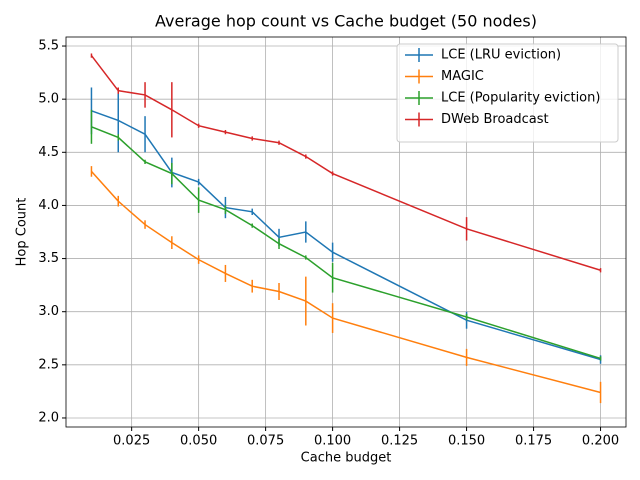 This screenshot has height=480, width=640. Describe the element at coordinates (48, 311) in the screenshot. I see `y-tick-label: 3.0` at that location.